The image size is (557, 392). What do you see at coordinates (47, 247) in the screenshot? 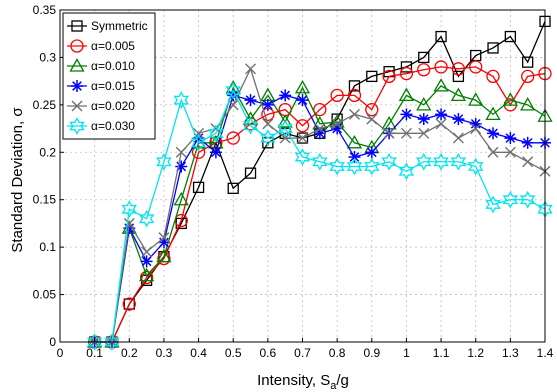
I see `y-tick-label: 0.1` at bounding box center [47, 247].